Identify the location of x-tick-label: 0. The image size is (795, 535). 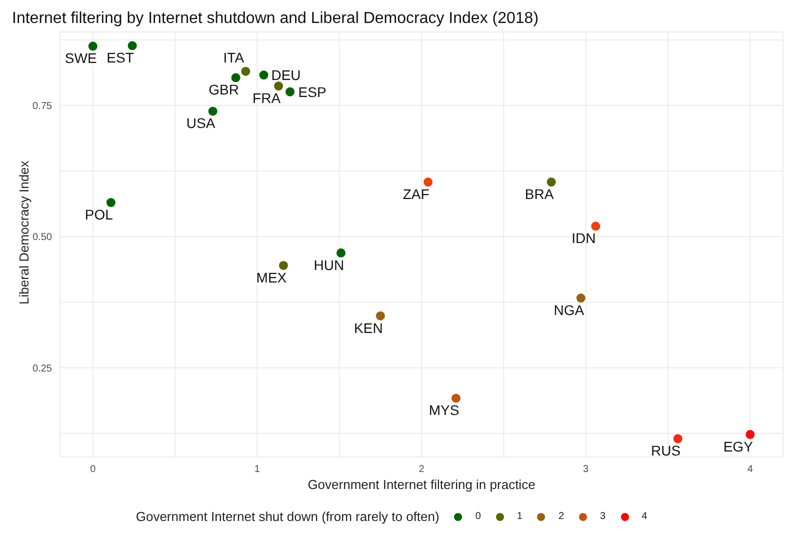
(93, 470).